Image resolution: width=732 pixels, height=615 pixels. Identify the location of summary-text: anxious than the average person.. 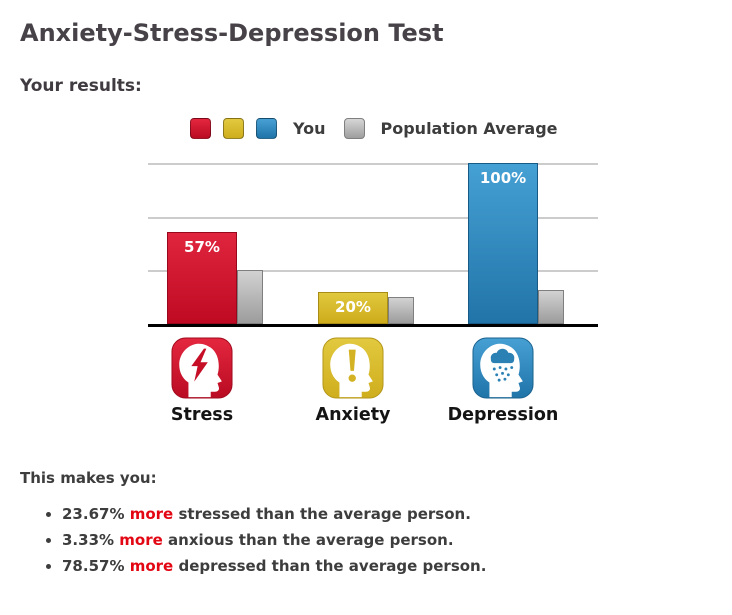
(311, 540).